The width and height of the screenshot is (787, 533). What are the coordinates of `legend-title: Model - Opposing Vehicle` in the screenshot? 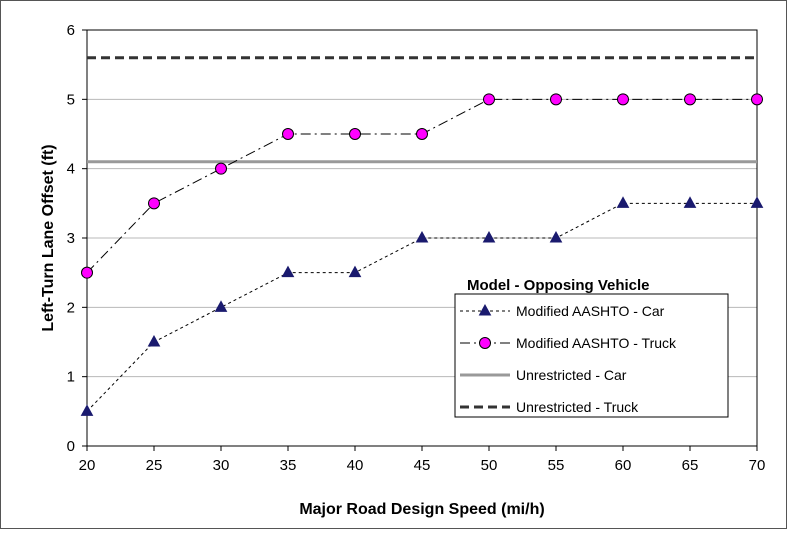 It's located at (558, 285).